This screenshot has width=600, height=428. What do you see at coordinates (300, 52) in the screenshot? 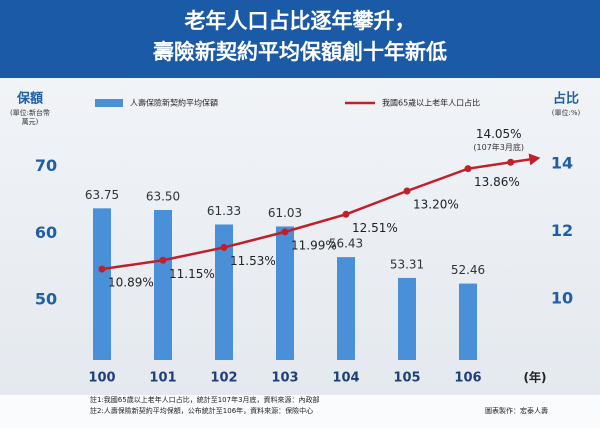
I see `chart-title: 壽險新契約平均保額創十年新低` at bounding box center [300, 52].